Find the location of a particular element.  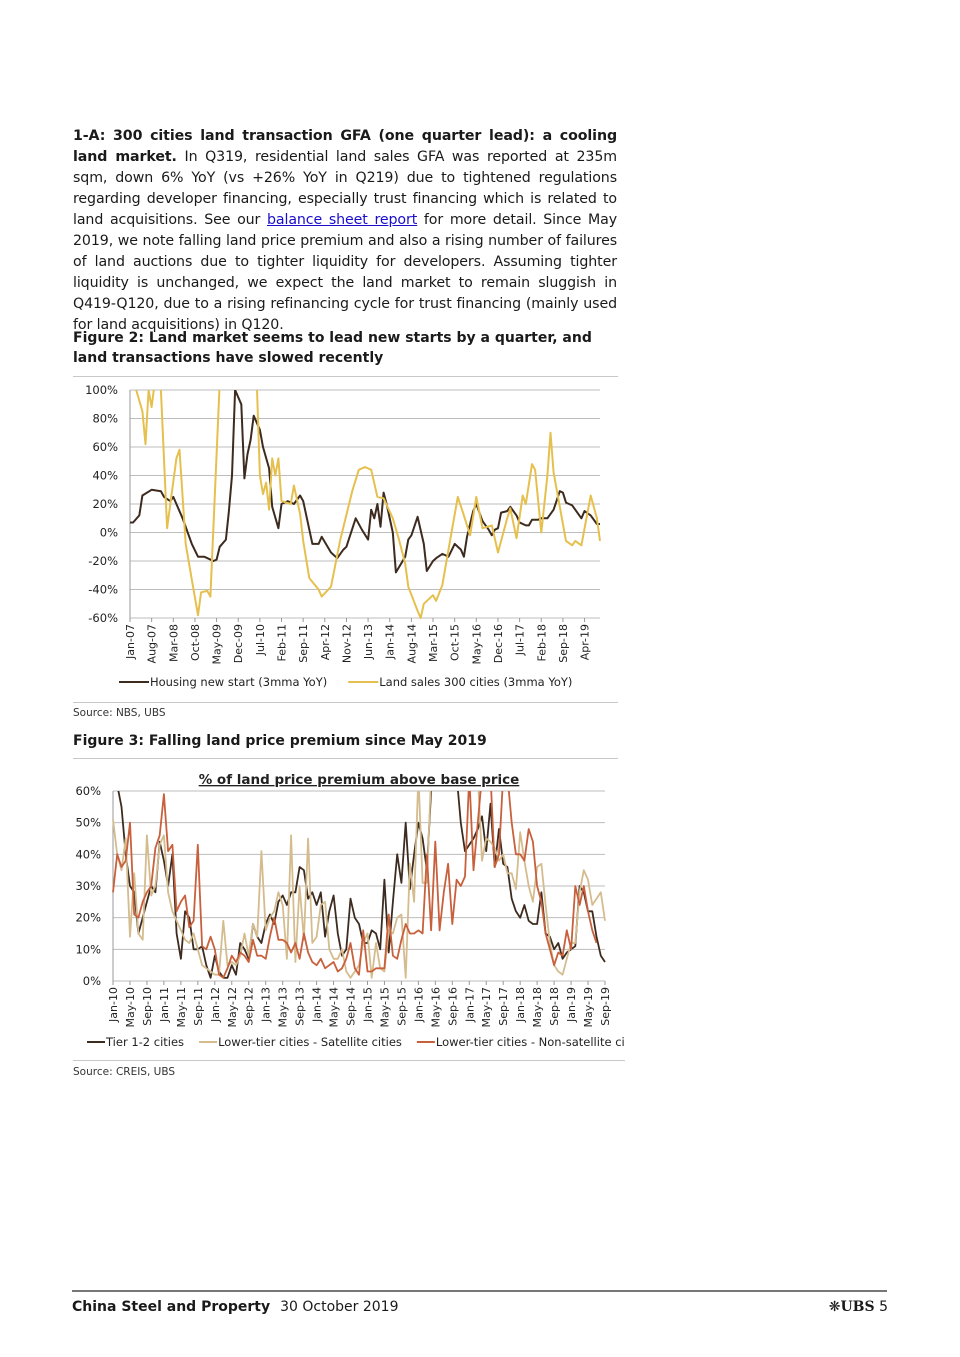

x-tick-label: Jan-15 is located at coordinates (367, 1005).